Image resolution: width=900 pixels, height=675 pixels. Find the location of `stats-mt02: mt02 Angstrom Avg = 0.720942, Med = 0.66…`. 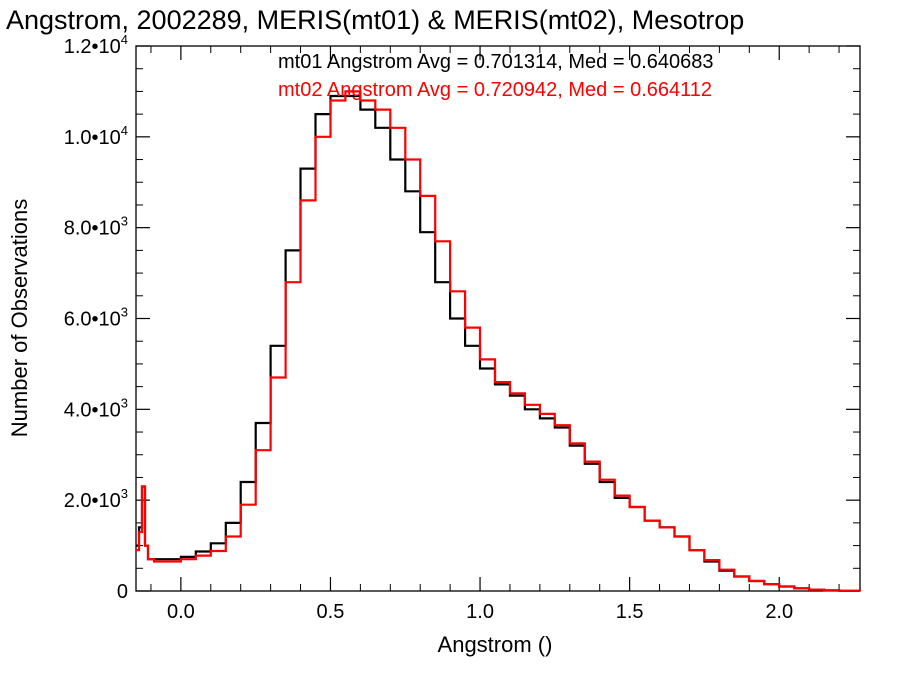

stats-mt02: mt02 Angstrom Avg = 0.720942, Med = 0.66… is located at coordinates (495, 90).